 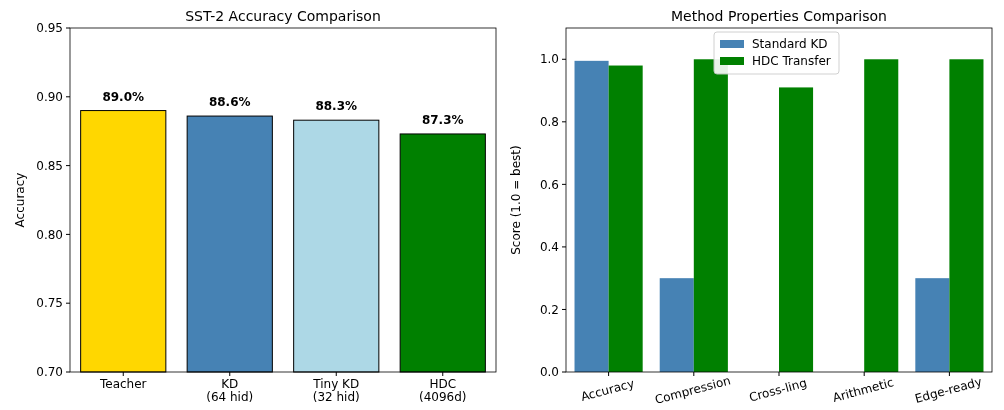 I want to click on y-tick-label: 0.70, so click(x=49, y=372).